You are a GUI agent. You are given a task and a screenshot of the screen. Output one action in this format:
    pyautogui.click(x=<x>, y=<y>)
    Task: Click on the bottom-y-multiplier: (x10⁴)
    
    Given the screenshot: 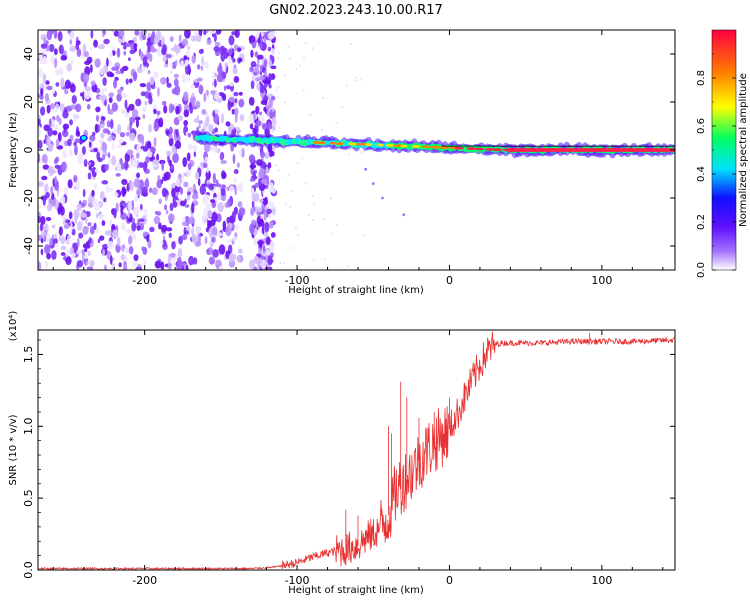 What is the action you would take?
    pyautogui.click(x=13, y=326)
    